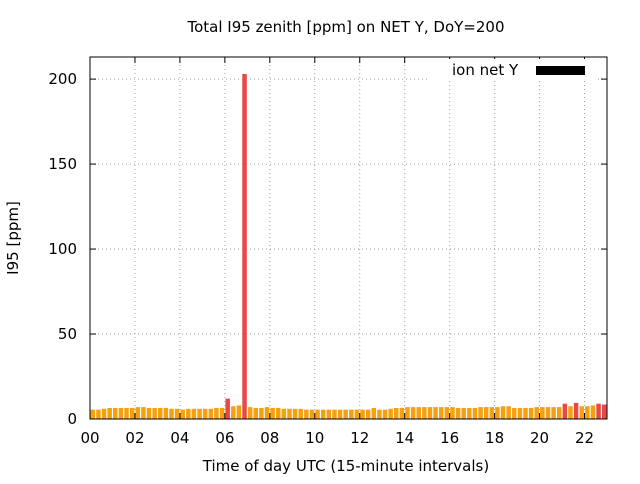  Describe the element at coordinates (62, 164) in the screenshot. I see `y-tick-label: 150` at that location.